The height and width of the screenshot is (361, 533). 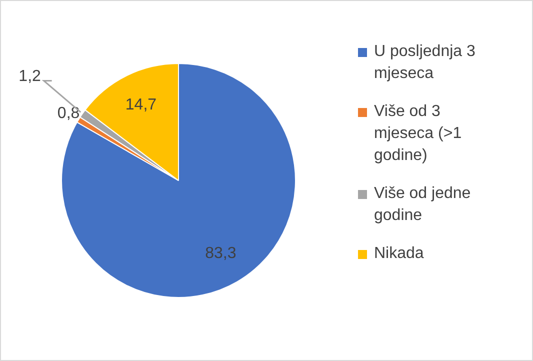 What do you see at coordinates (425, 63) in the screenshot?
I see `legend-label: U posljednja 3 mjeseca` at bounding box center [425, 63].